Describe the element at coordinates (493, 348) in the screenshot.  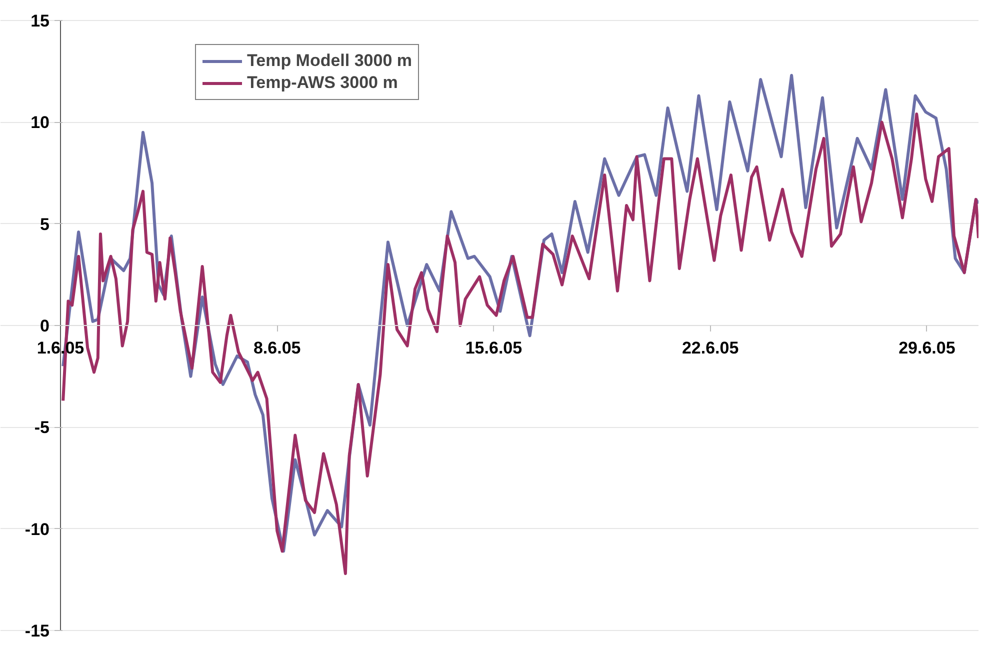
I see `x-tick-label: 15.6.05` at that location.